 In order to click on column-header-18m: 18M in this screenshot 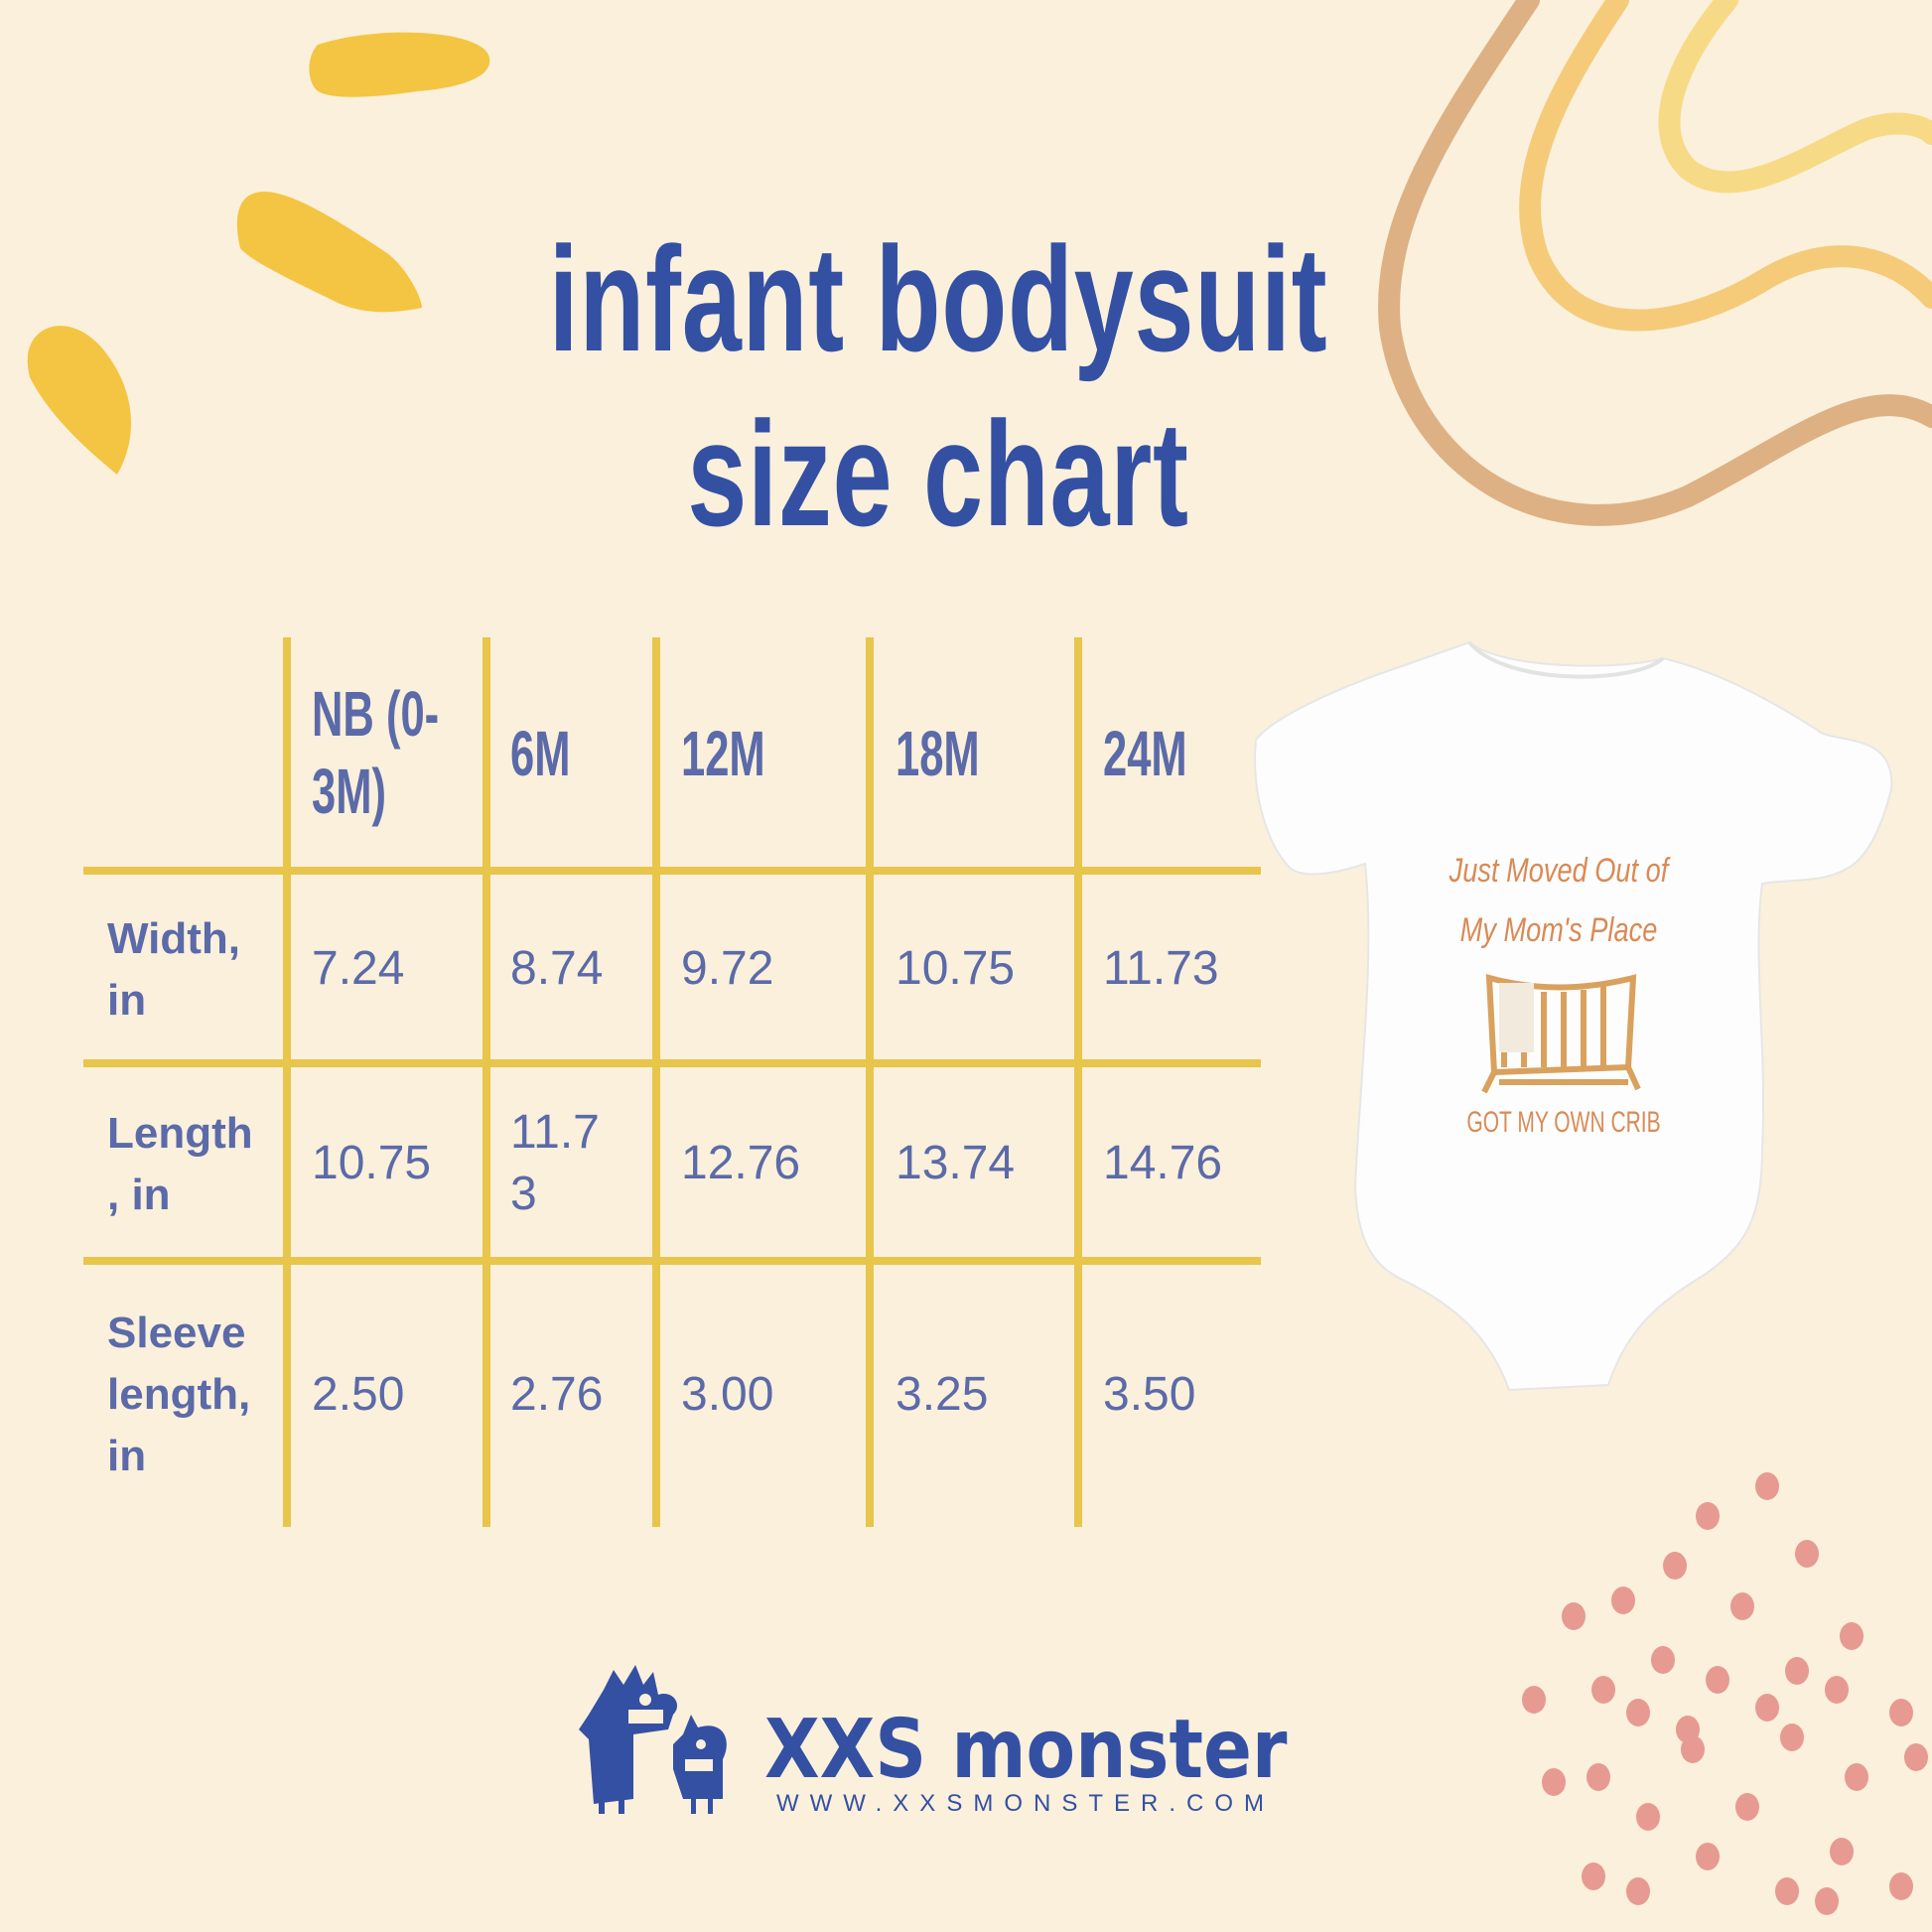, I will do `click(938, 753)`.